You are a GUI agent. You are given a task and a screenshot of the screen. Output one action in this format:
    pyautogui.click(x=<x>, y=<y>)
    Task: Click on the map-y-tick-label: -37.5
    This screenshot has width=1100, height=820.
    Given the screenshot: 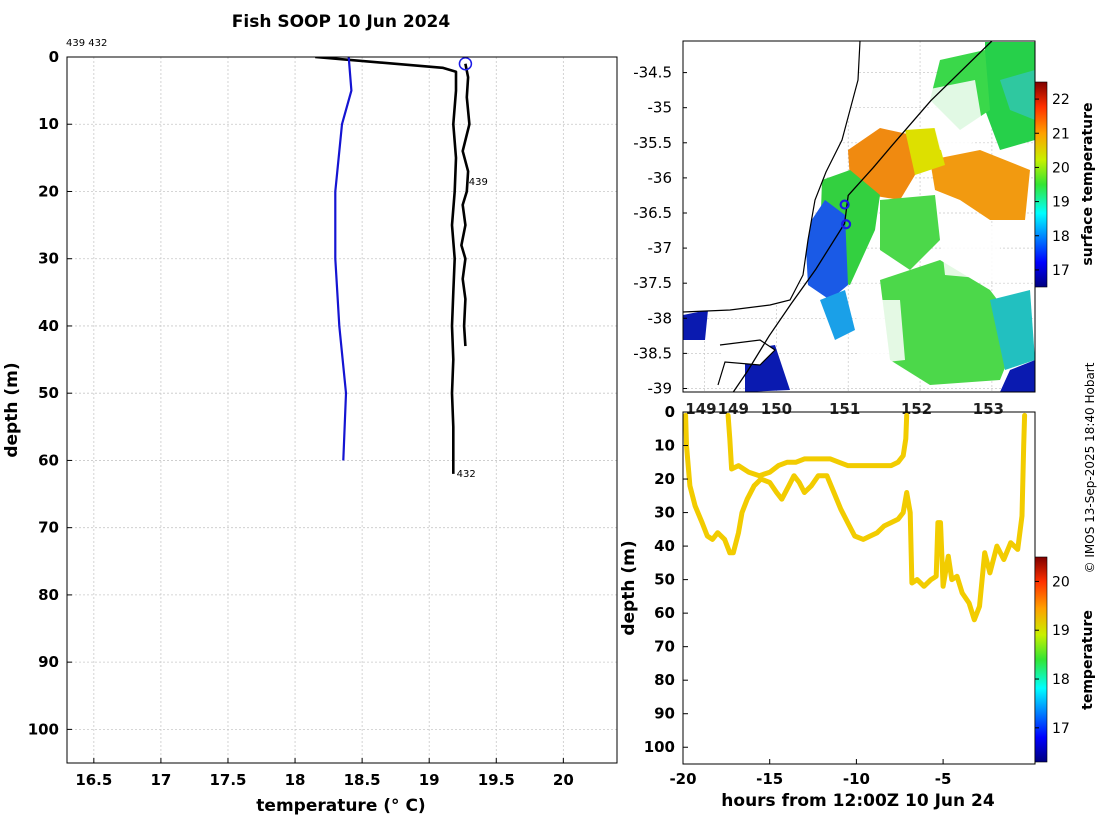 What is the action you would take?
    pyautogui.click(x=652, y=283)
    